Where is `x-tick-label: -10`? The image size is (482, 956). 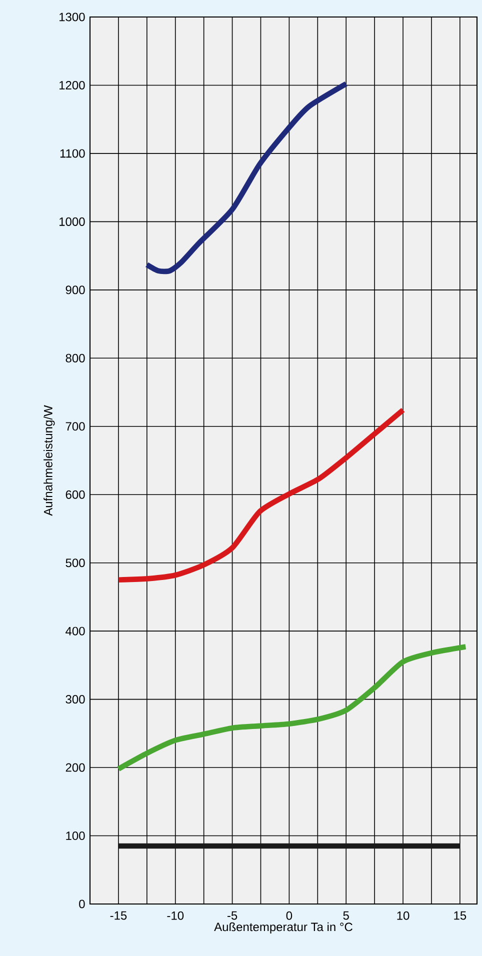
x-tick-label: -10 is located at coordinates (175, 915).